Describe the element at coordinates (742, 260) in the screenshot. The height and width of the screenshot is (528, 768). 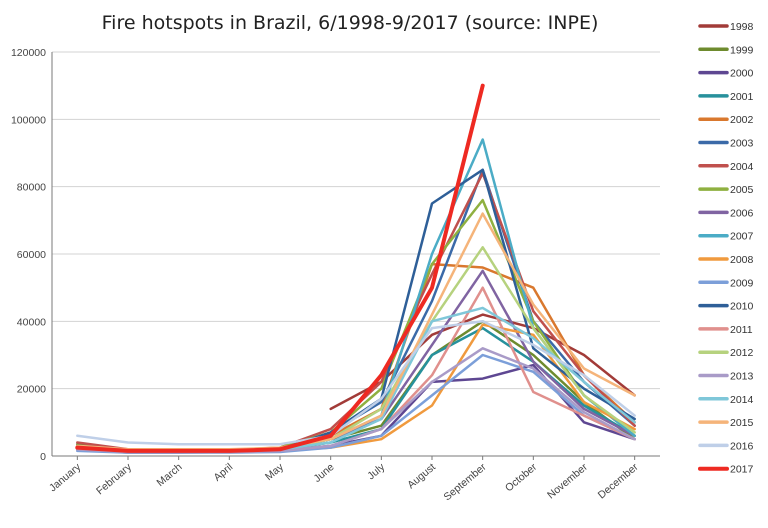
I see `legend-label: 2008` at that location.